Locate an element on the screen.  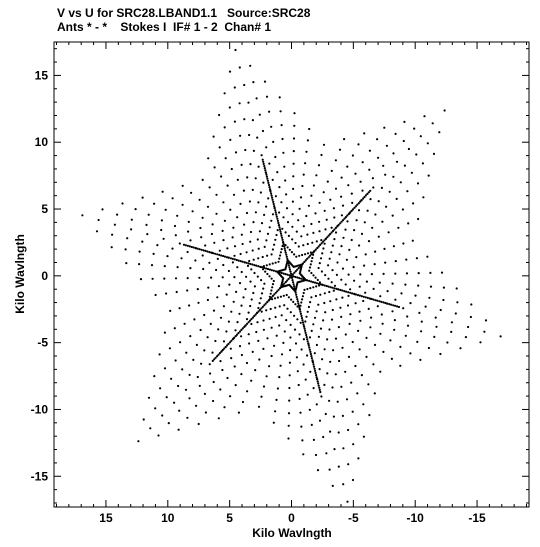
y-tick-label: 0 is located at coordinates (44, 276).